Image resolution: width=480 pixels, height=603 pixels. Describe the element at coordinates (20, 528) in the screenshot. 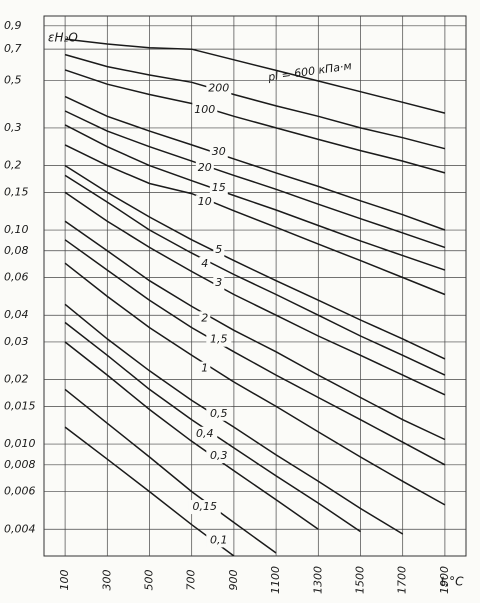

I see `y-tick-label: 0,004` at that location.